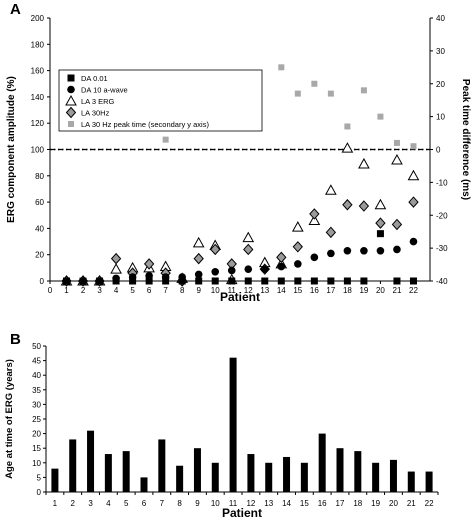  What do you see at coordinates (39, 228) in the screenshot?
I see `a-y-tick-label: 40` at bounding box center [39, 228].